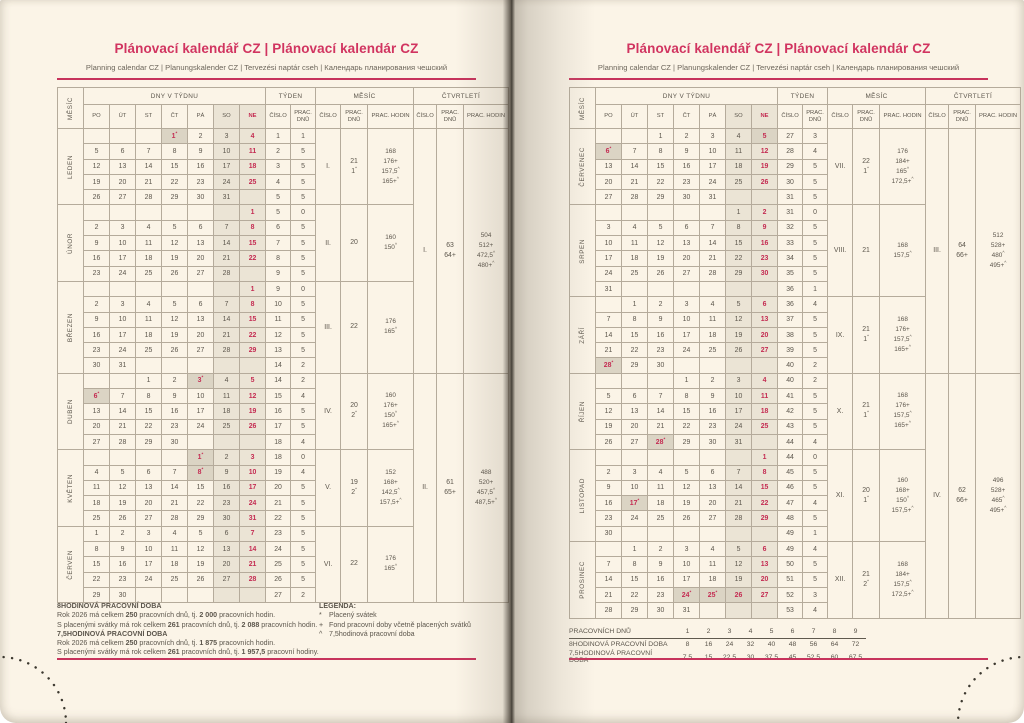 Image resolution: width=1024 pixels, height=723 pixels. Describe the element at coordinates (278, 212) in the screenshot. I see `week-number-cell: 5` at that location.